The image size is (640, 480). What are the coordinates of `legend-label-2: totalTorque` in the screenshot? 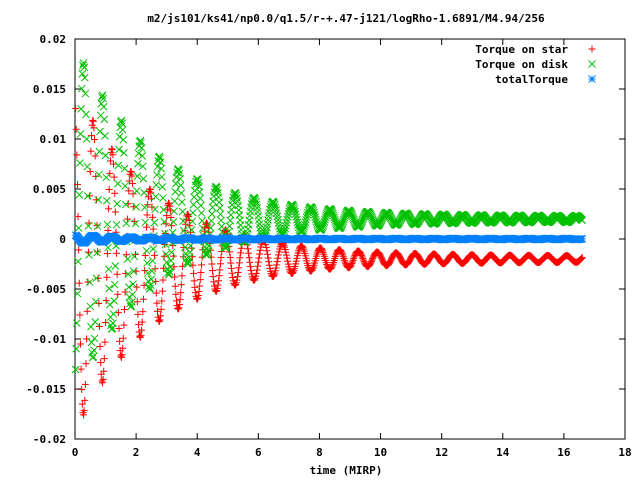 It's located at (531, 79).